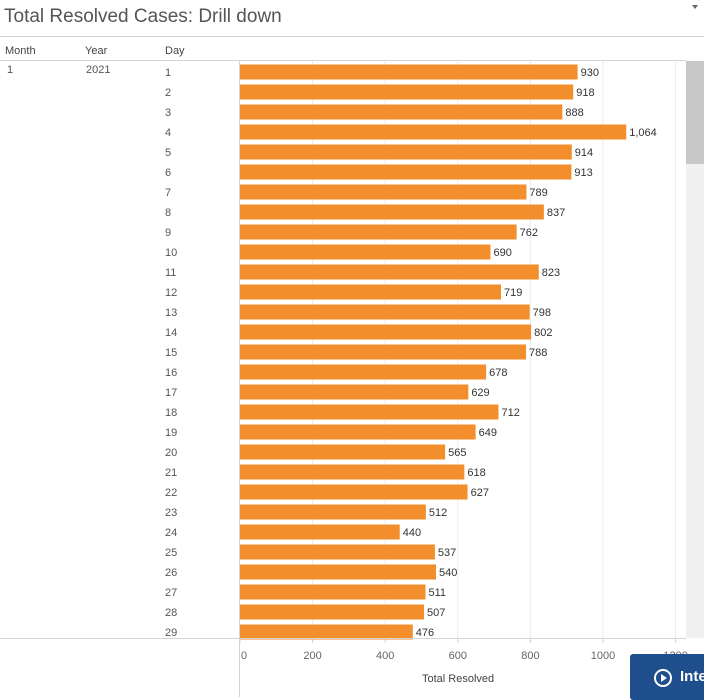 The height and width of the screenshot is (700, 704). I want to click on day-label: 1, so click(168, 73).